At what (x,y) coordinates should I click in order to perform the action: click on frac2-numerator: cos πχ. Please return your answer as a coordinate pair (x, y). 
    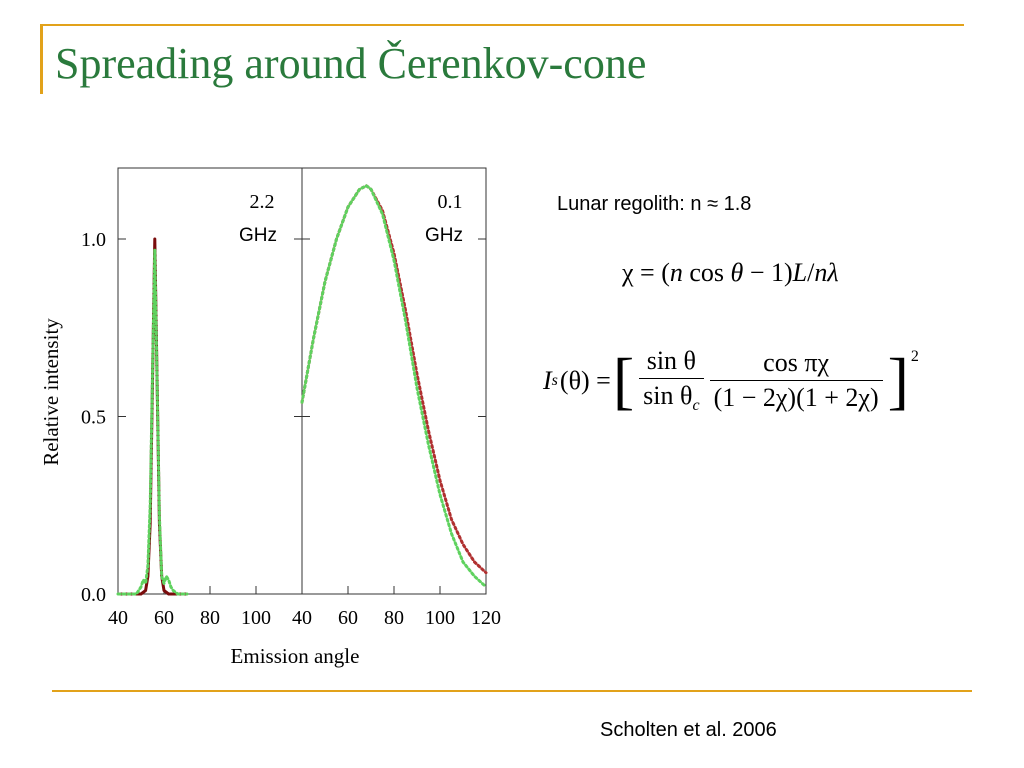
    Looking at the image, I should click on (796, 363).